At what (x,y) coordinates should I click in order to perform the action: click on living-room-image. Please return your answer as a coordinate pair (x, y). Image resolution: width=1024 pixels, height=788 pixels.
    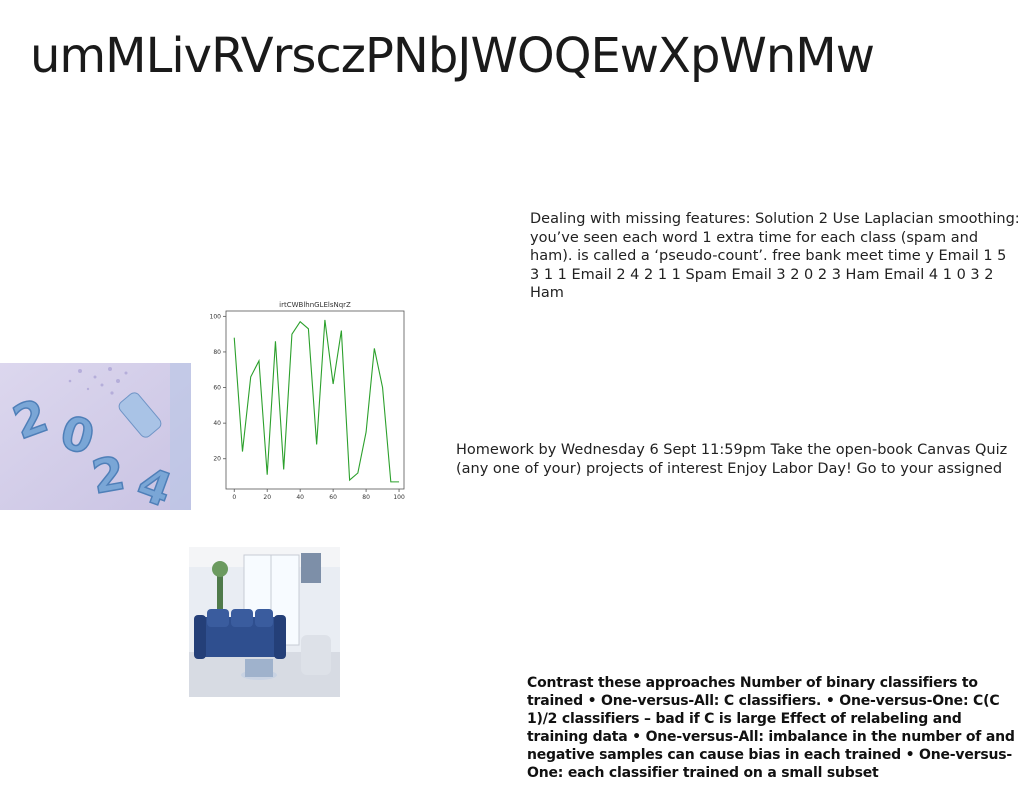
    Looking at the image, I should click on (264, 622).